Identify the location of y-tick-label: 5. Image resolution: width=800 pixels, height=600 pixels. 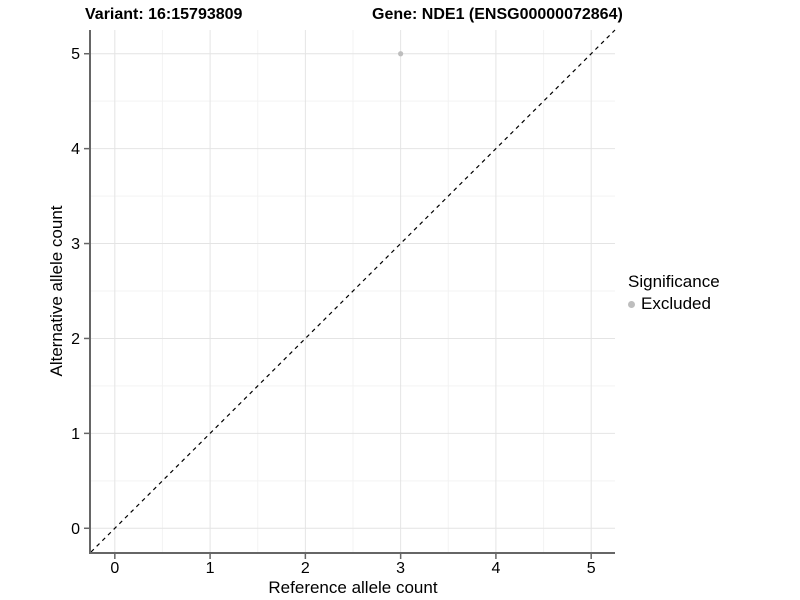
(75, 54).